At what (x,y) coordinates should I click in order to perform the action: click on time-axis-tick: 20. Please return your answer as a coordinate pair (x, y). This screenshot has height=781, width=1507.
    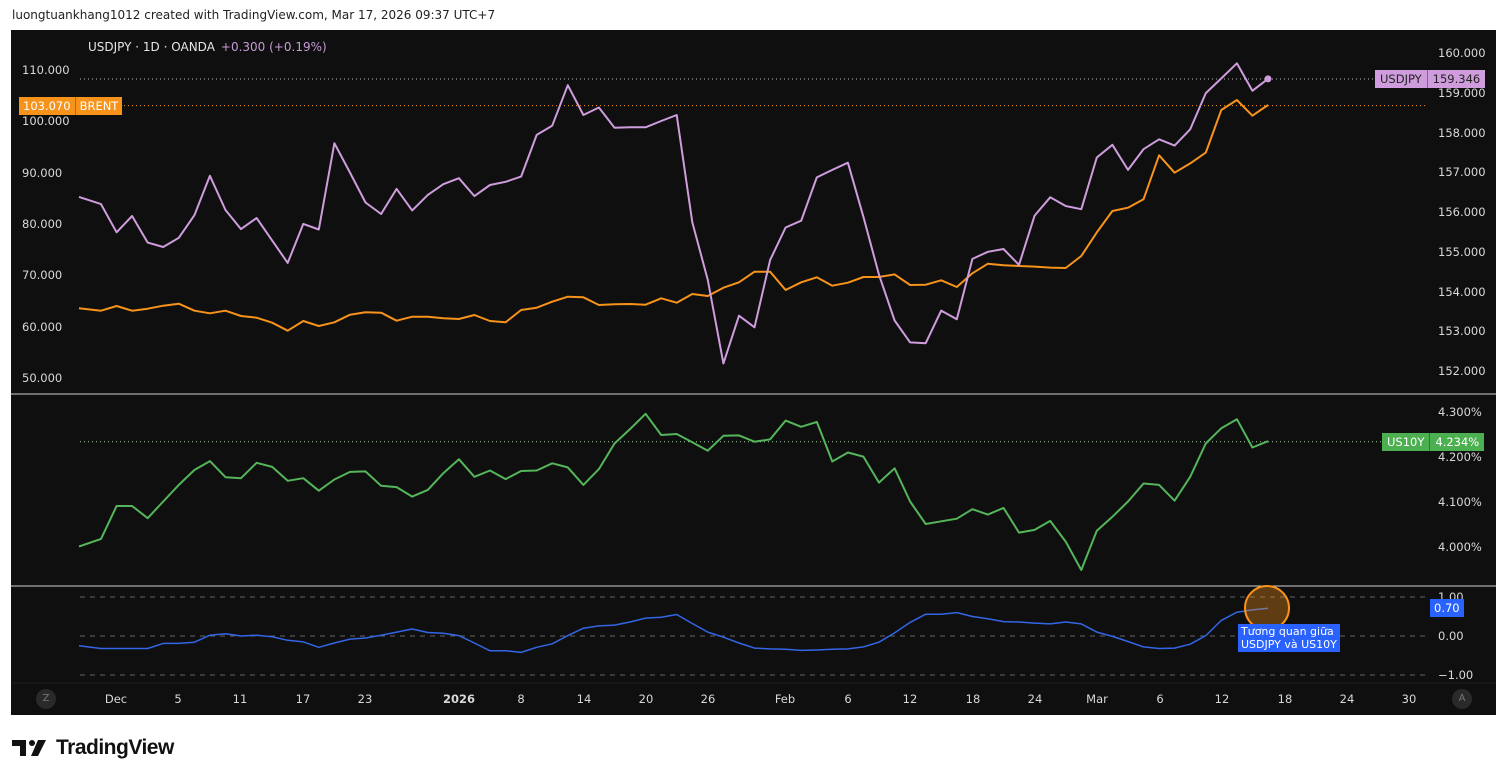
    Looking at the image, I should click on (646, 699).